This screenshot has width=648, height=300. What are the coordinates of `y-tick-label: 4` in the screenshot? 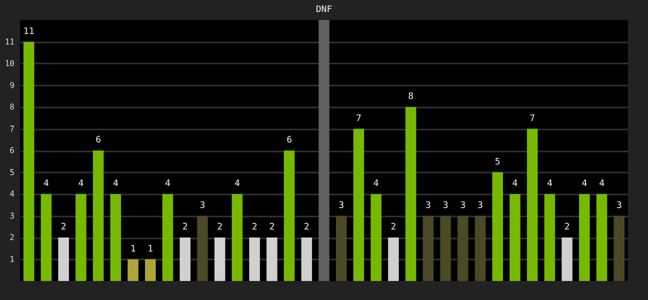 It's located at (12, 194).